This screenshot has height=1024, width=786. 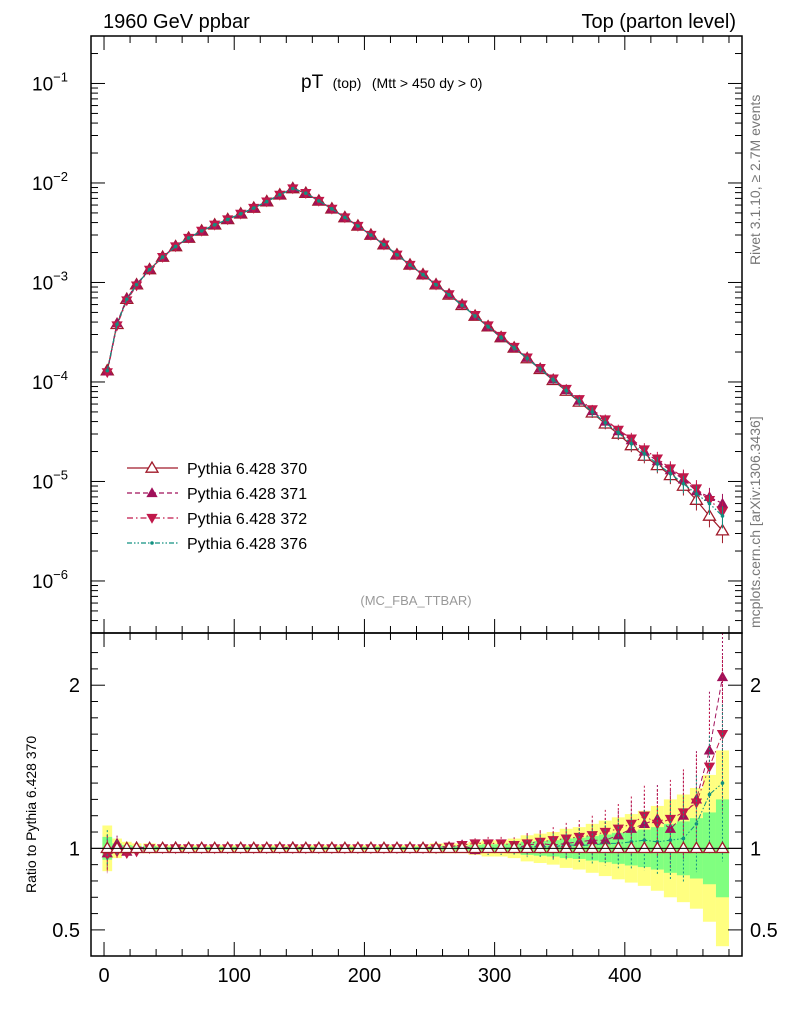 I want to click on ratio-xtick-label: 200, so click(x=364, y=976).